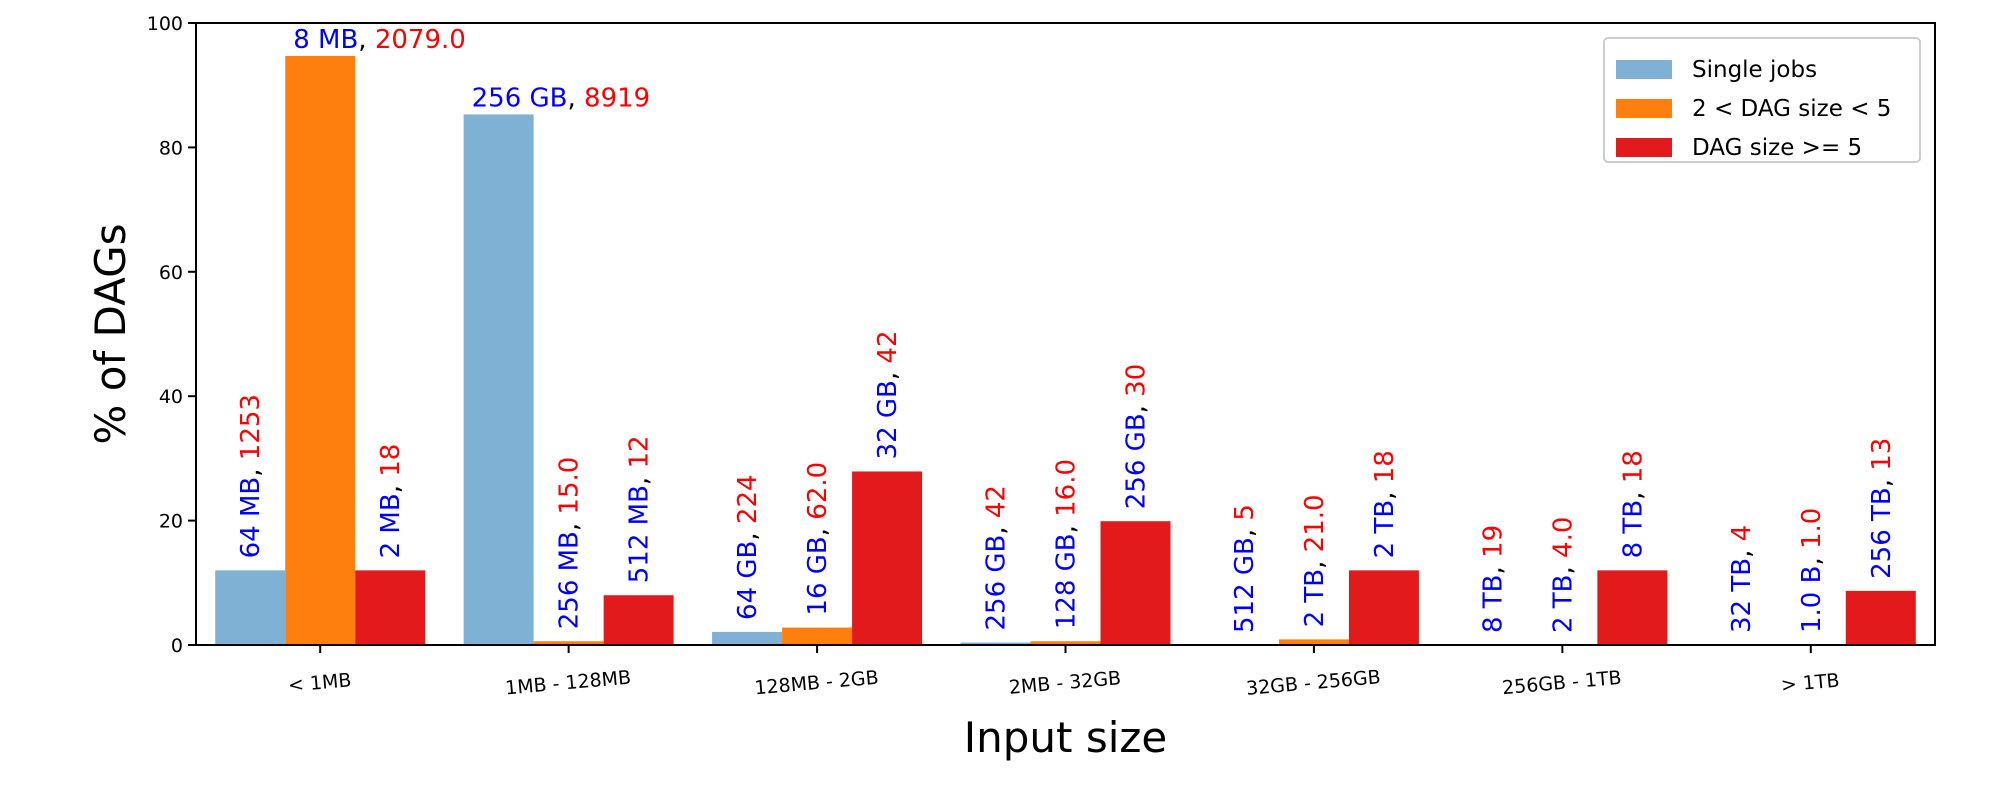 The width and height of the screenshot is (2000, 800). What do you see at coordinates (748, 499) in the screenshot?
I see `bar-label-count: 224` at bounding box center [748, 499].